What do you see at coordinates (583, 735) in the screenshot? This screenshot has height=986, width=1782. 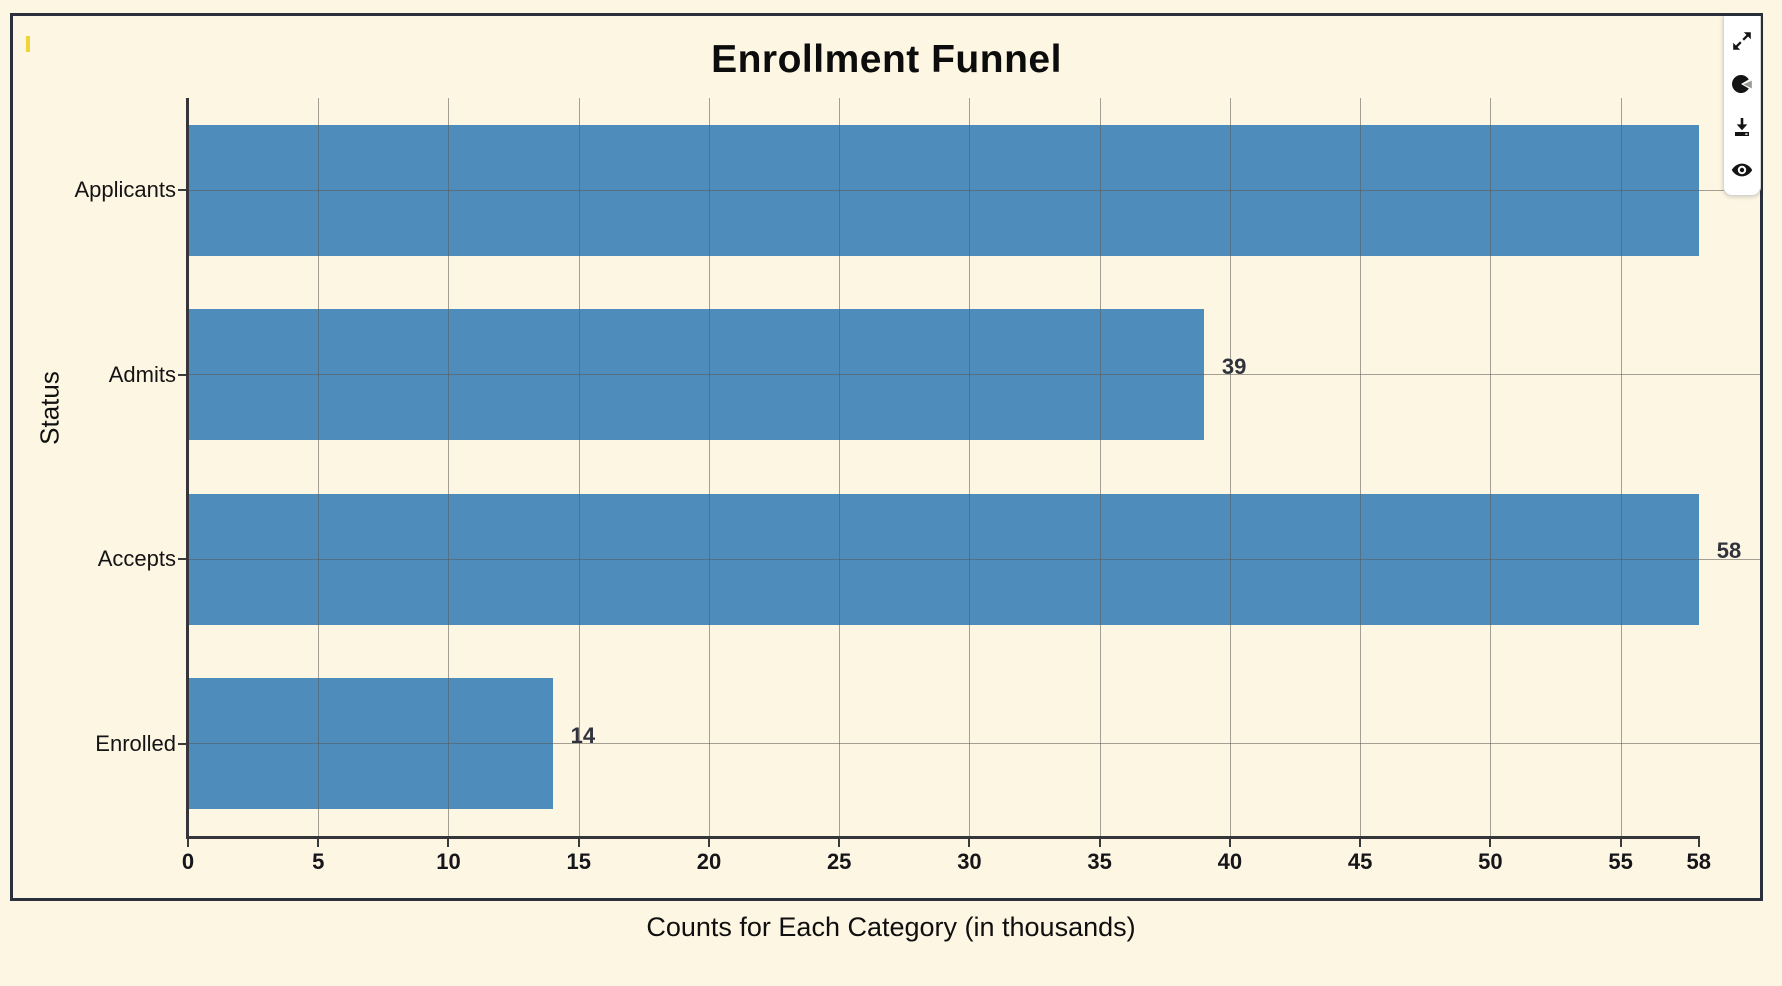 I see `value-label: 14` at bounding box center [583, 735].